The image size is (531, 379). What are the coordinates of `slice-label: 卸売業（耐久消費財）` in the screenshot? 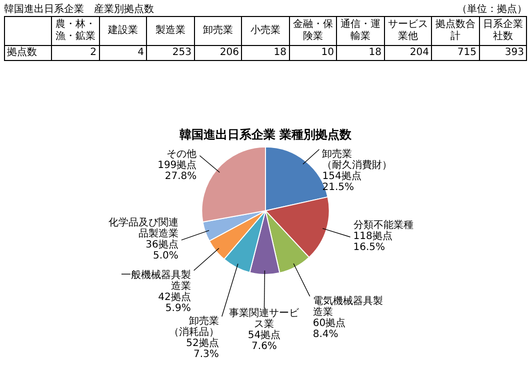 It's located at (357, 159).